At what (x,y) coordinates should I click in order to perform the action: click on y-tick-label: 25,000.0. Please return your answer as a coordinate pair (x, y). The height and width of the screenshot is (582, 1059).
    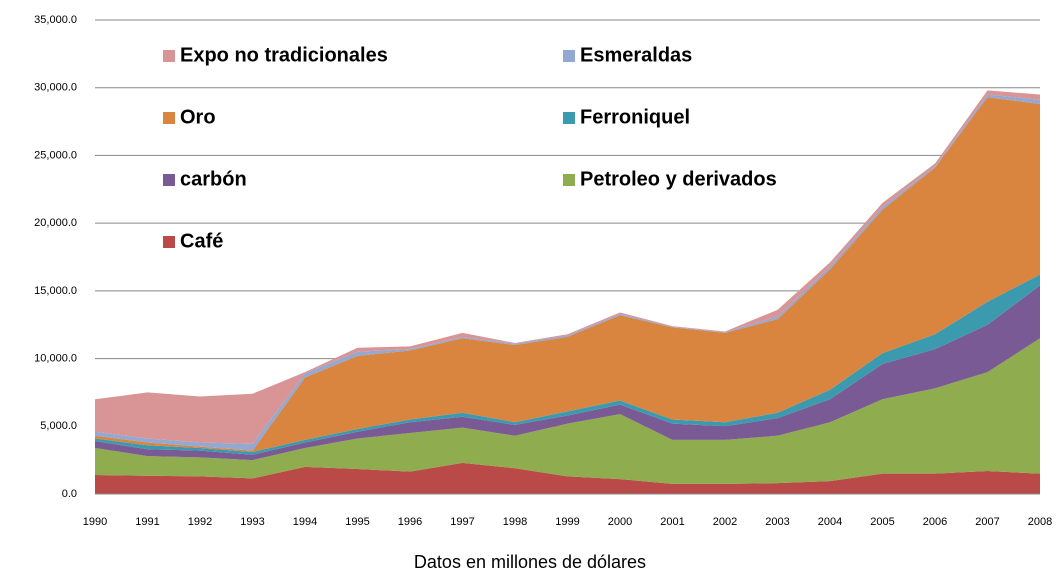
    Looking at the image, I should click on (55, 155).